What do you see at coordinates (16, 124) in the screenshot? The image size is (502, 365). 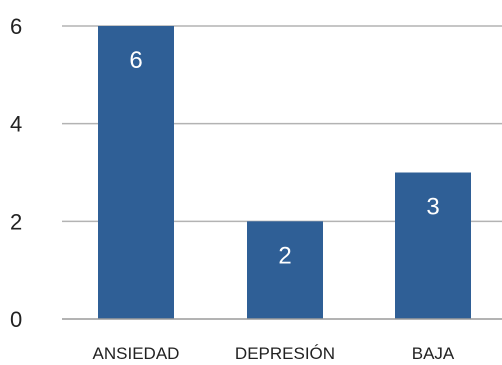 I see `y-tick-label: 4` at bounding box center [16, 124].